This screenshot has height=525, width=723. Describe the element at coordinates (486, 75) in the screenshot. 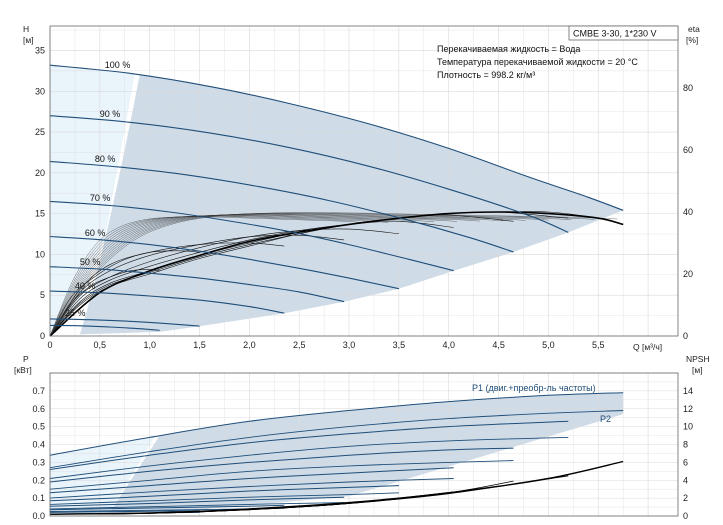

I see `density-info: Плотность = 998.2 кг/м³` at that location.